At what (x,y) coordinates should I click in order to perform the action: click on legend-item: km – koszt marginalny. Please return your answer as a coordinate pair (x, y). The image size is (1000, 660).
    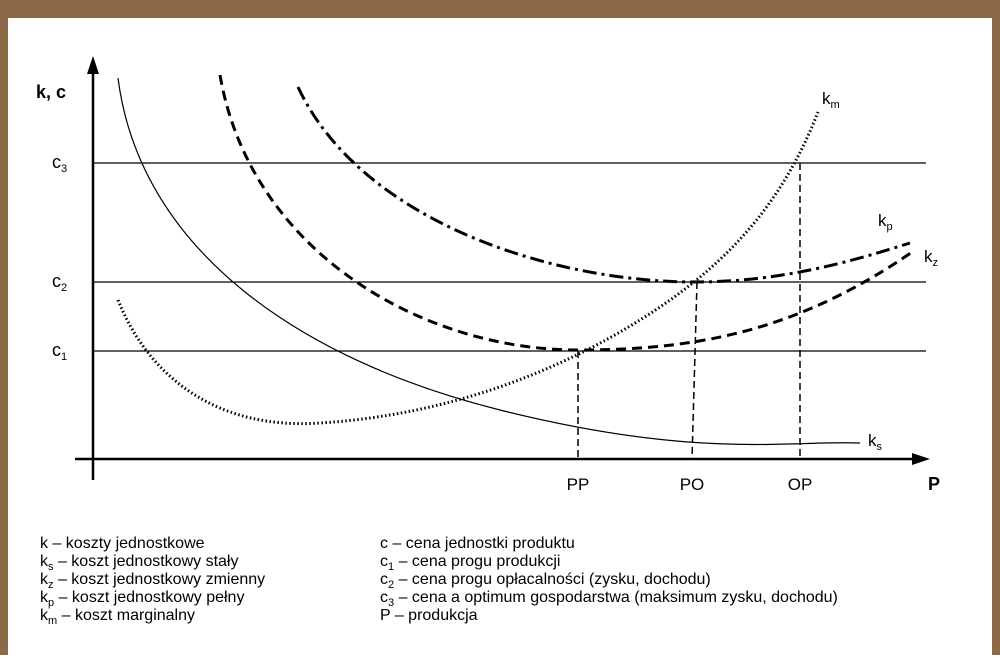
    Looking at the image, I should click on (117, 617).